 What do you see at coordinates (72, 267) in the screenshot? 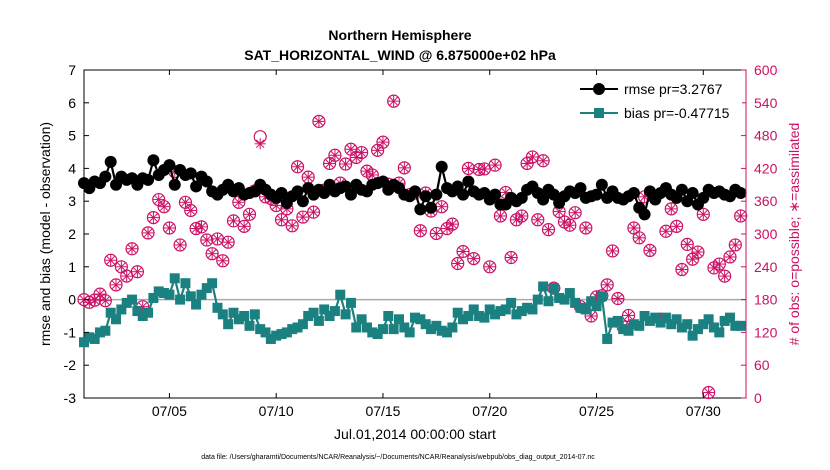
I see `y-tick-label: 1` at bounding box center [72, 267].